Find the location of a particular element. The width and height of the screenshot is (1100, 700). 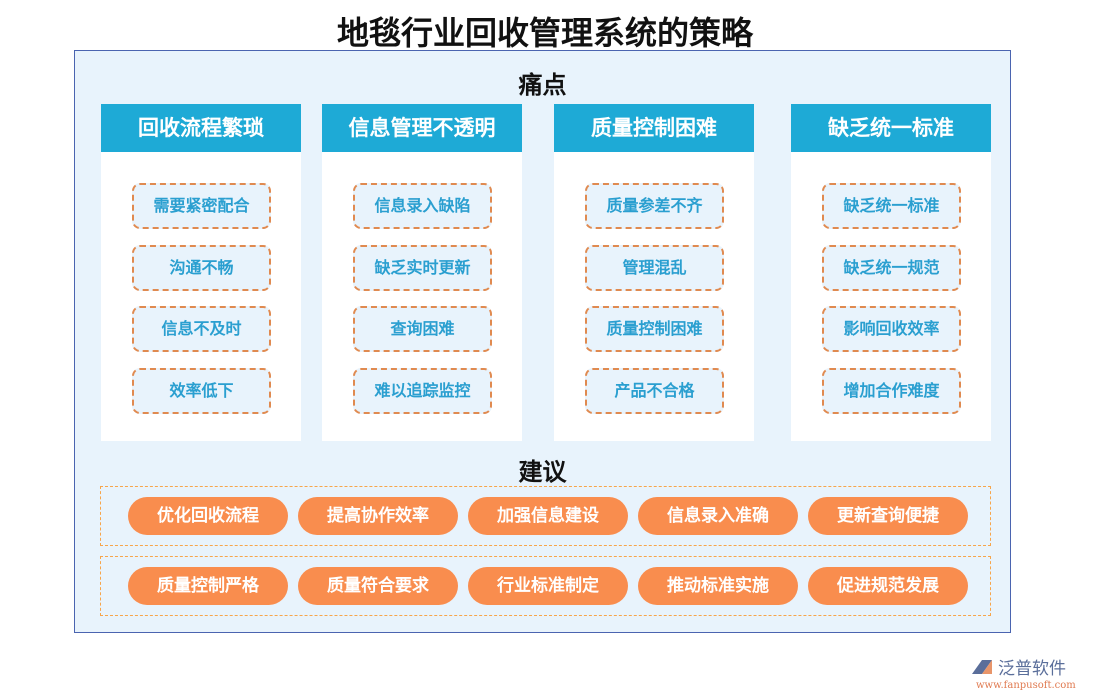

pain-column: 信息管理不透明 信息录入缺陷 缺乏实时更新 查询困难难以追踪监控 is located at coordinates (422, 272).